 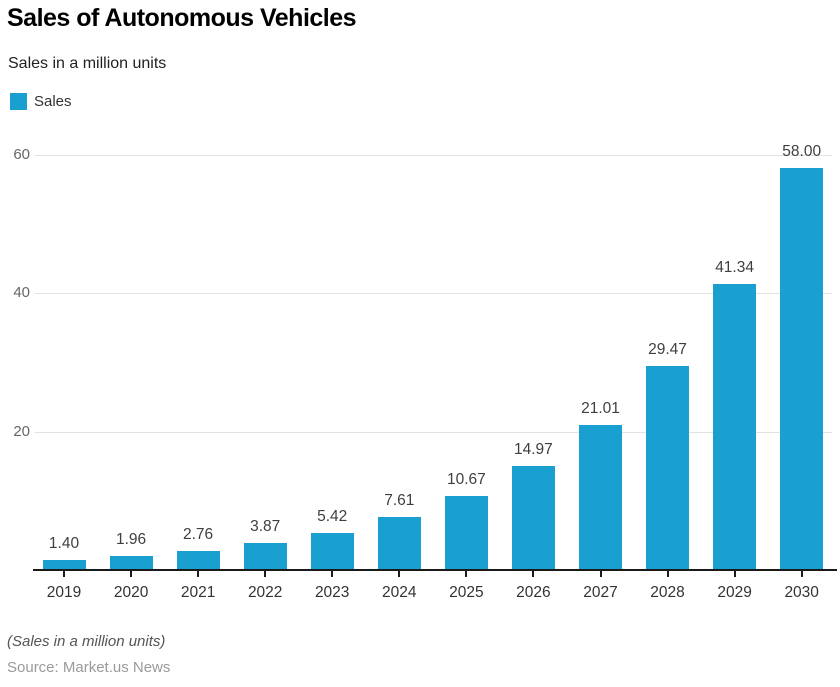 What do you see at coordinates (21, 292) in the screenshot?
I see `y-axis-tick-label: 40` at bounding box center [21, 292].